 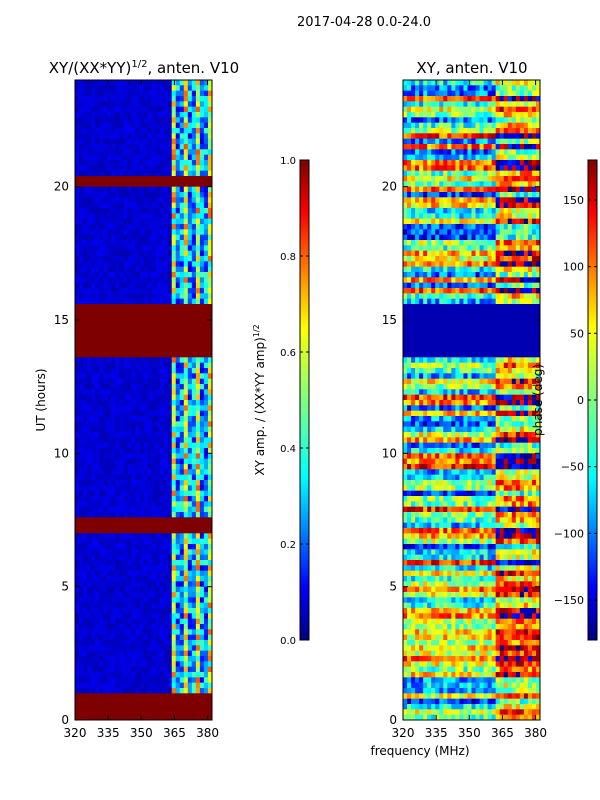 I want to click on amplitude-title-tail: , anten. V10, so click(x=193, y=68).